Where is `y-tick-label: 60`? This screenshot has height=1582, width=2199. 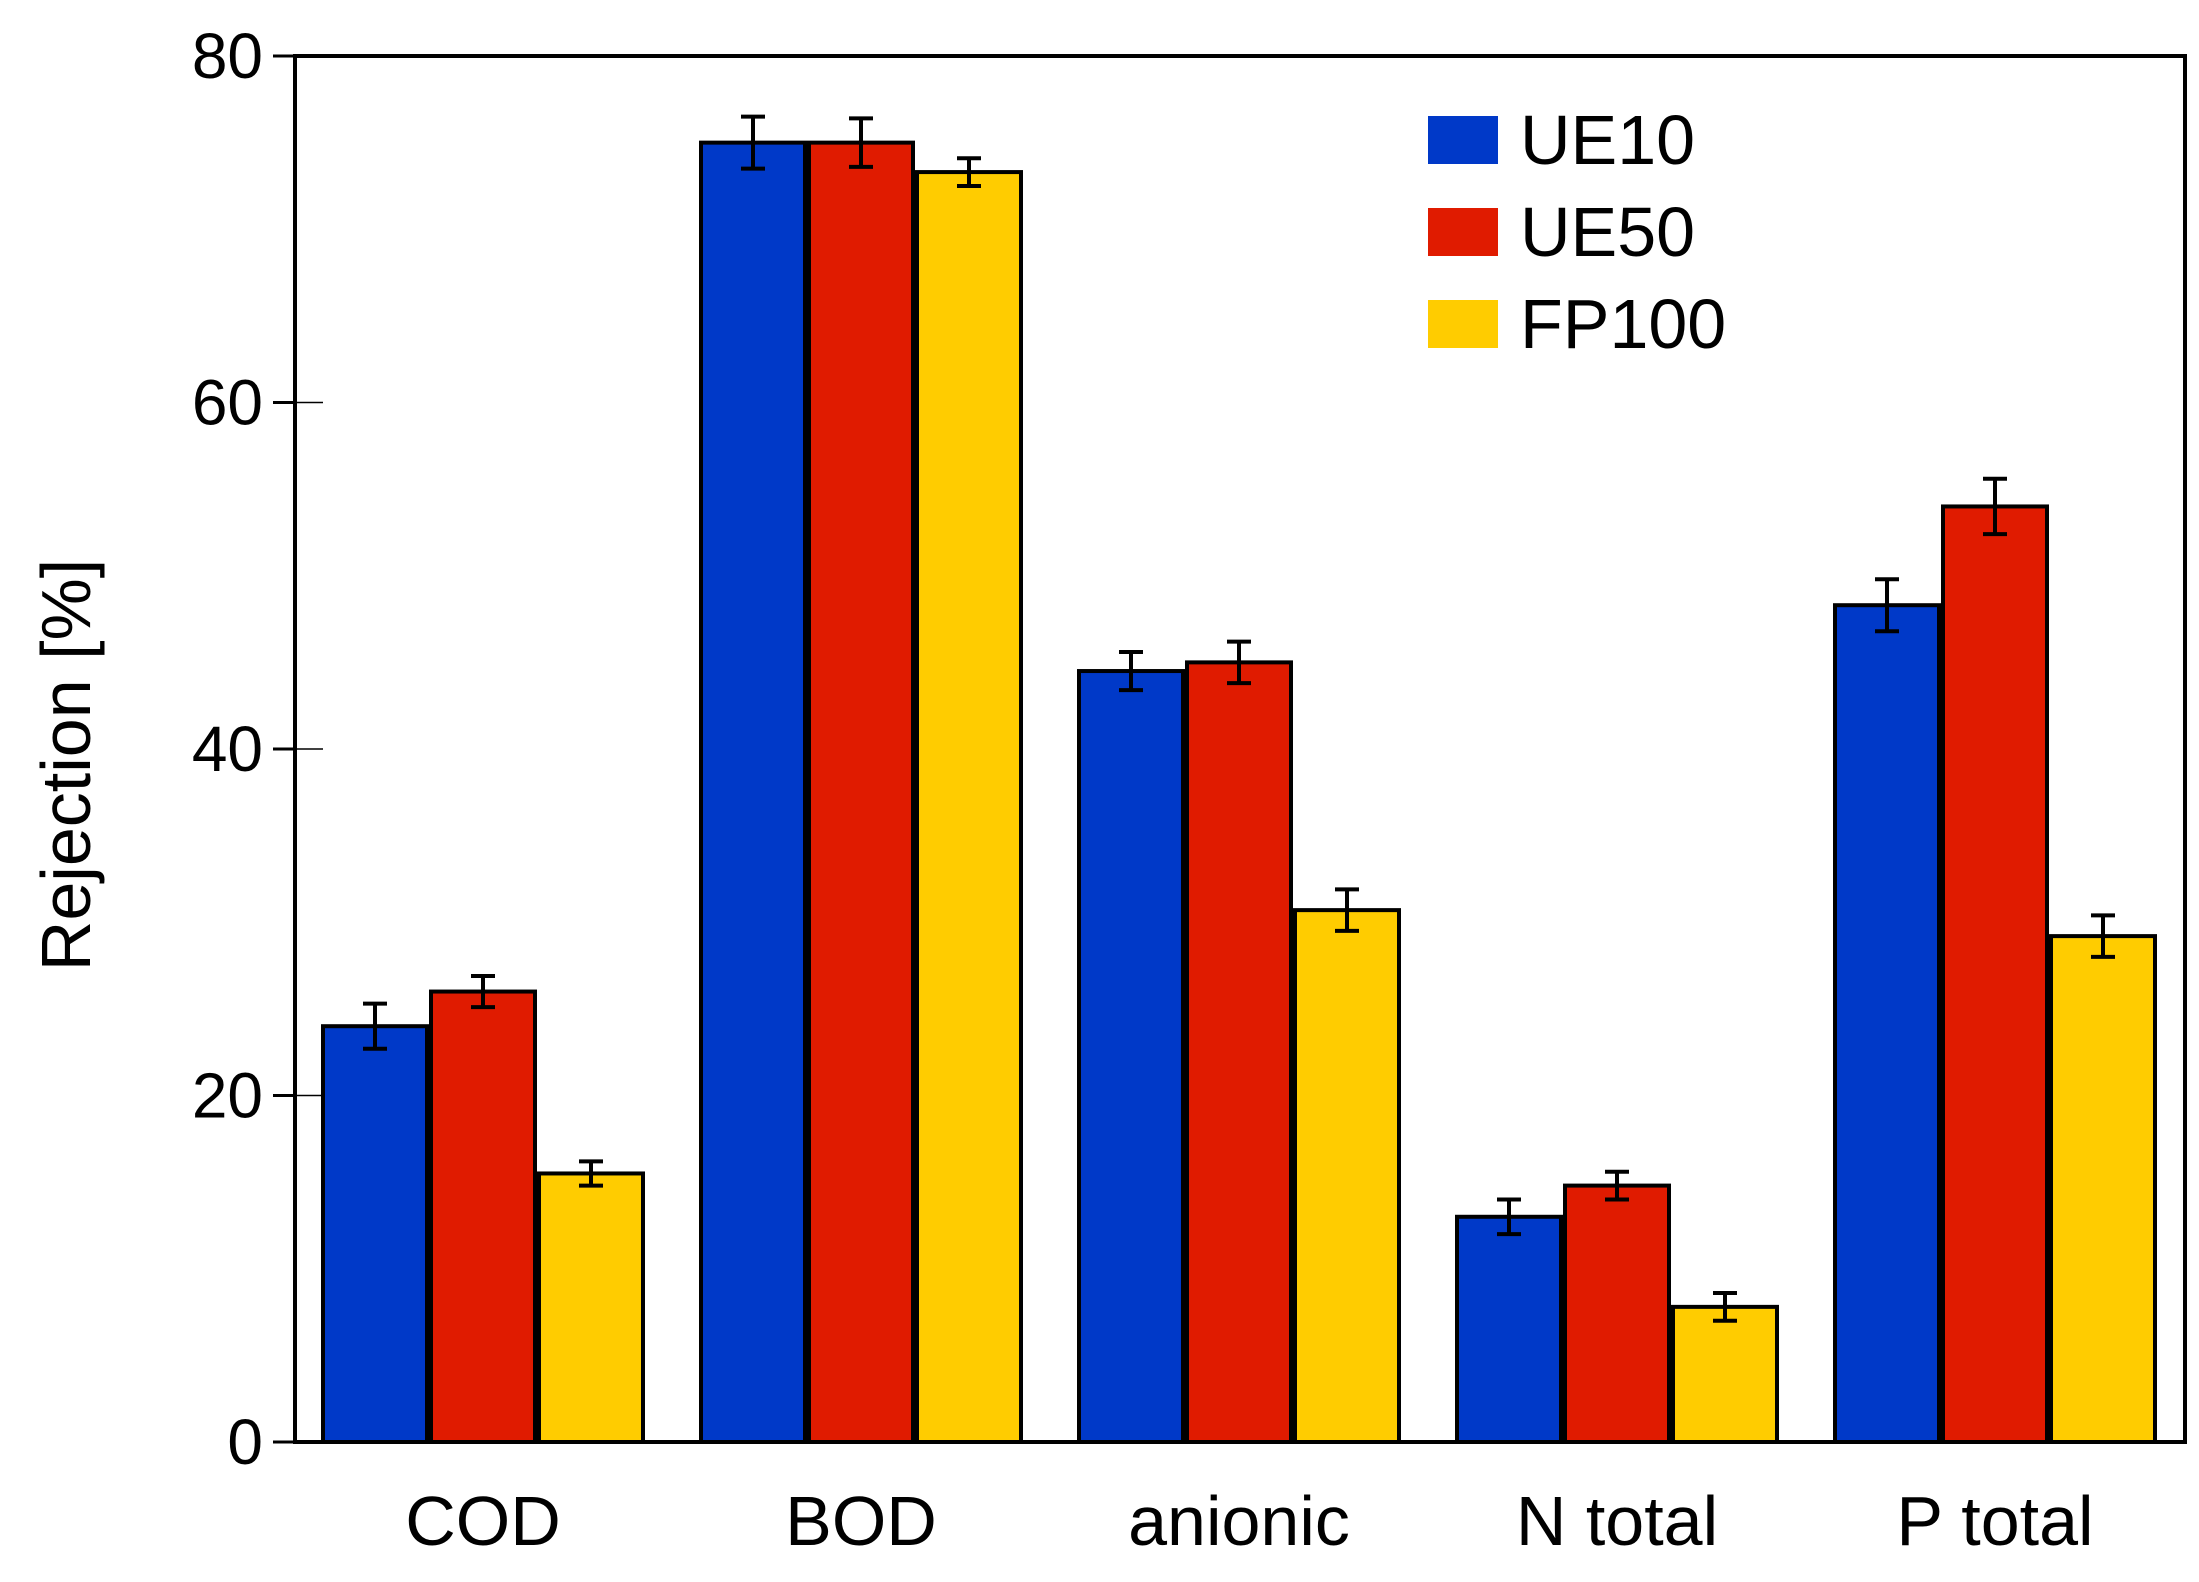
y-tick-label: 60 is located at coordinates (227, 403).